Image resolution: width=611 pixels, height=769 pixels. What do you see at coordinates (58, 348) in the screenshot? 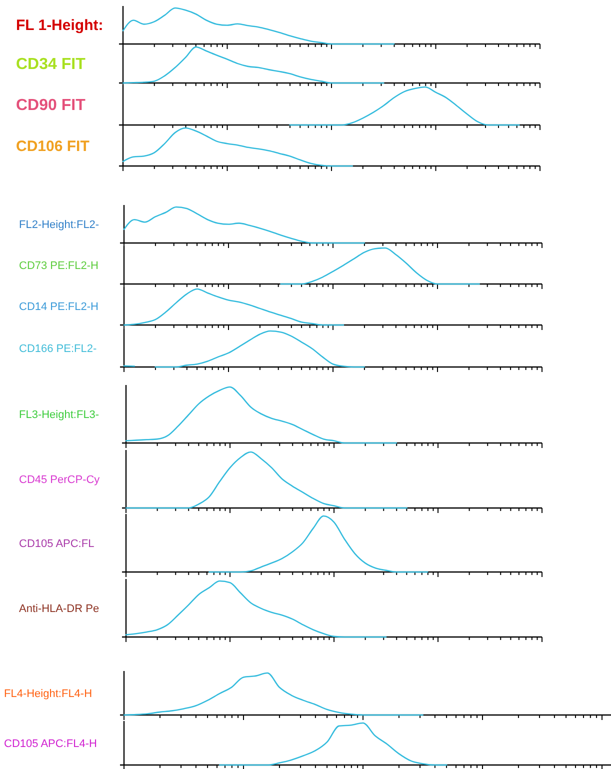
I see `y-axis-title: CD166 PE:FL2-` at bounding box center [58, 348].